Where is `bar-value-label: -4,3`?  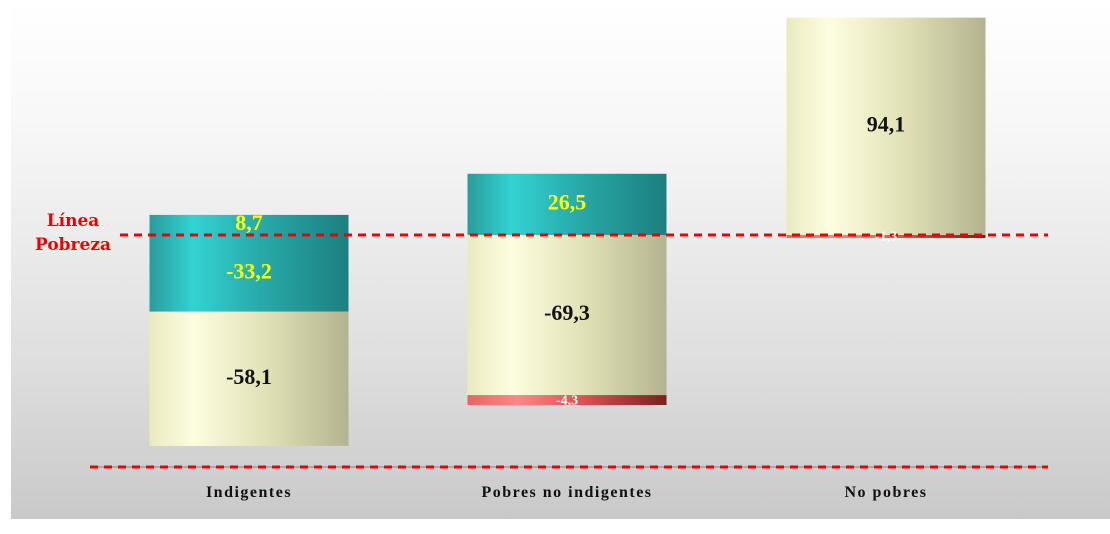
bar-value-label: -4,3 is located at coordinates (567, 400).